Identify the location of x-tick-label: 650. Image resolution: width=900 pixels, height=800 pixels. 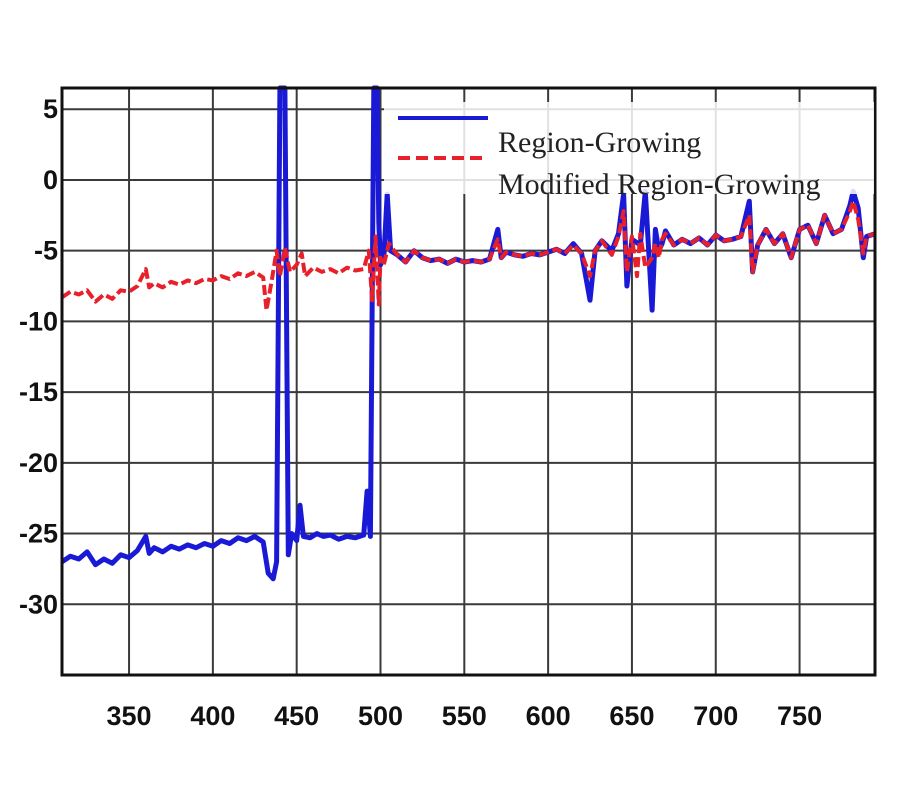
(631, 716).